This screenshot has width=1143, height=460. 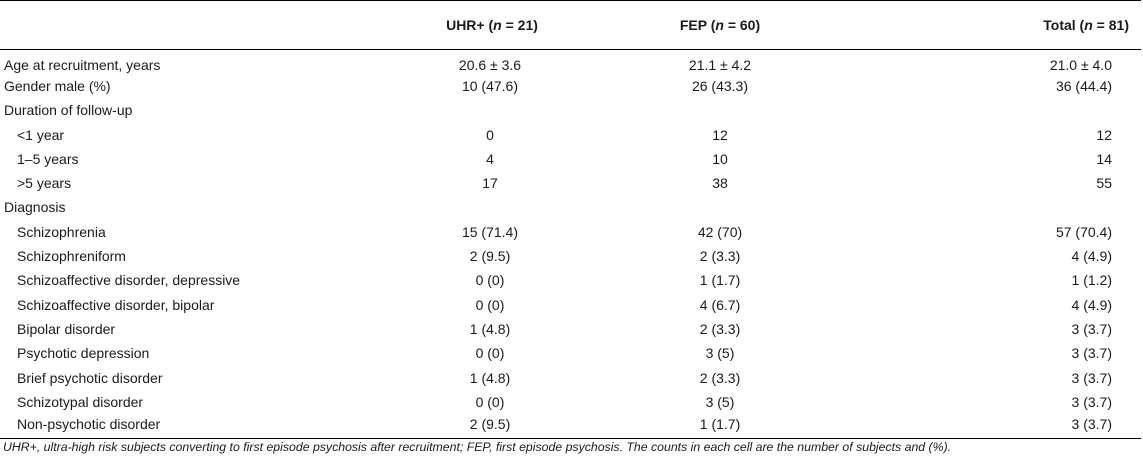 I want to click on row-label: Schizoaffective disorder, depressive, so click(x=129, y=280).